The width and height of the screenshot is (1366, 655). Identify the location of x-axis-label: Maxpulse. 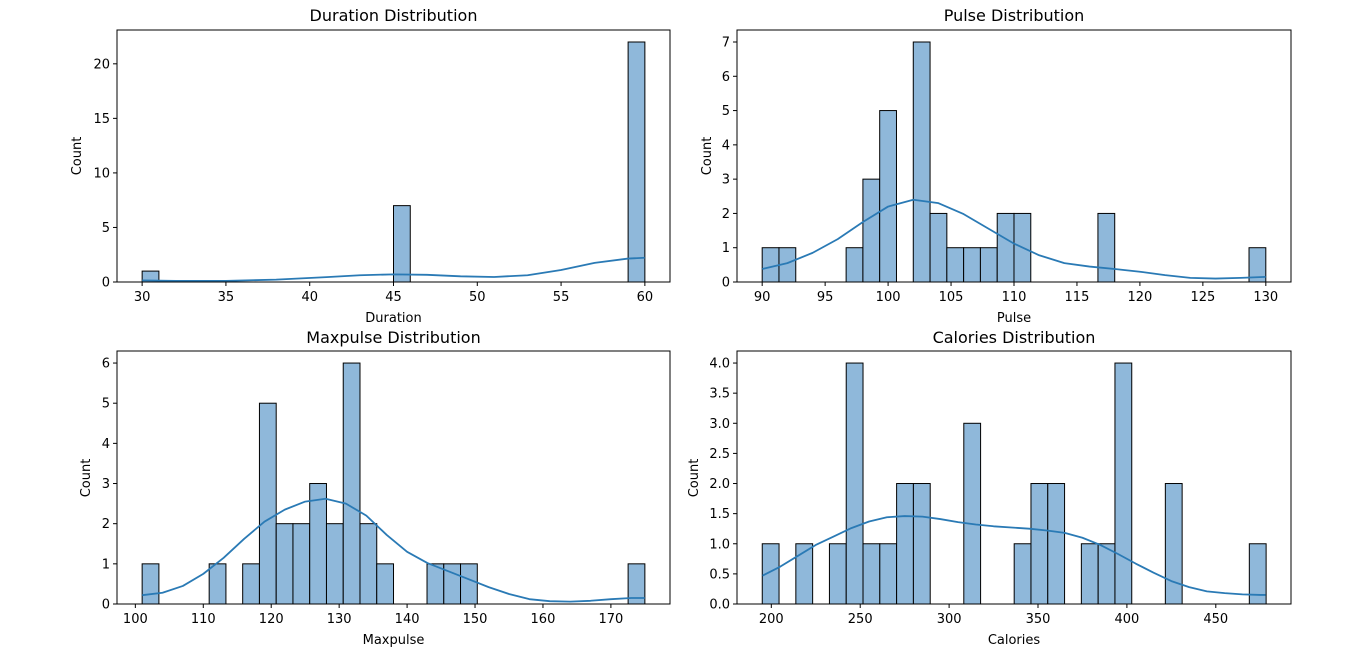
(394, 640).